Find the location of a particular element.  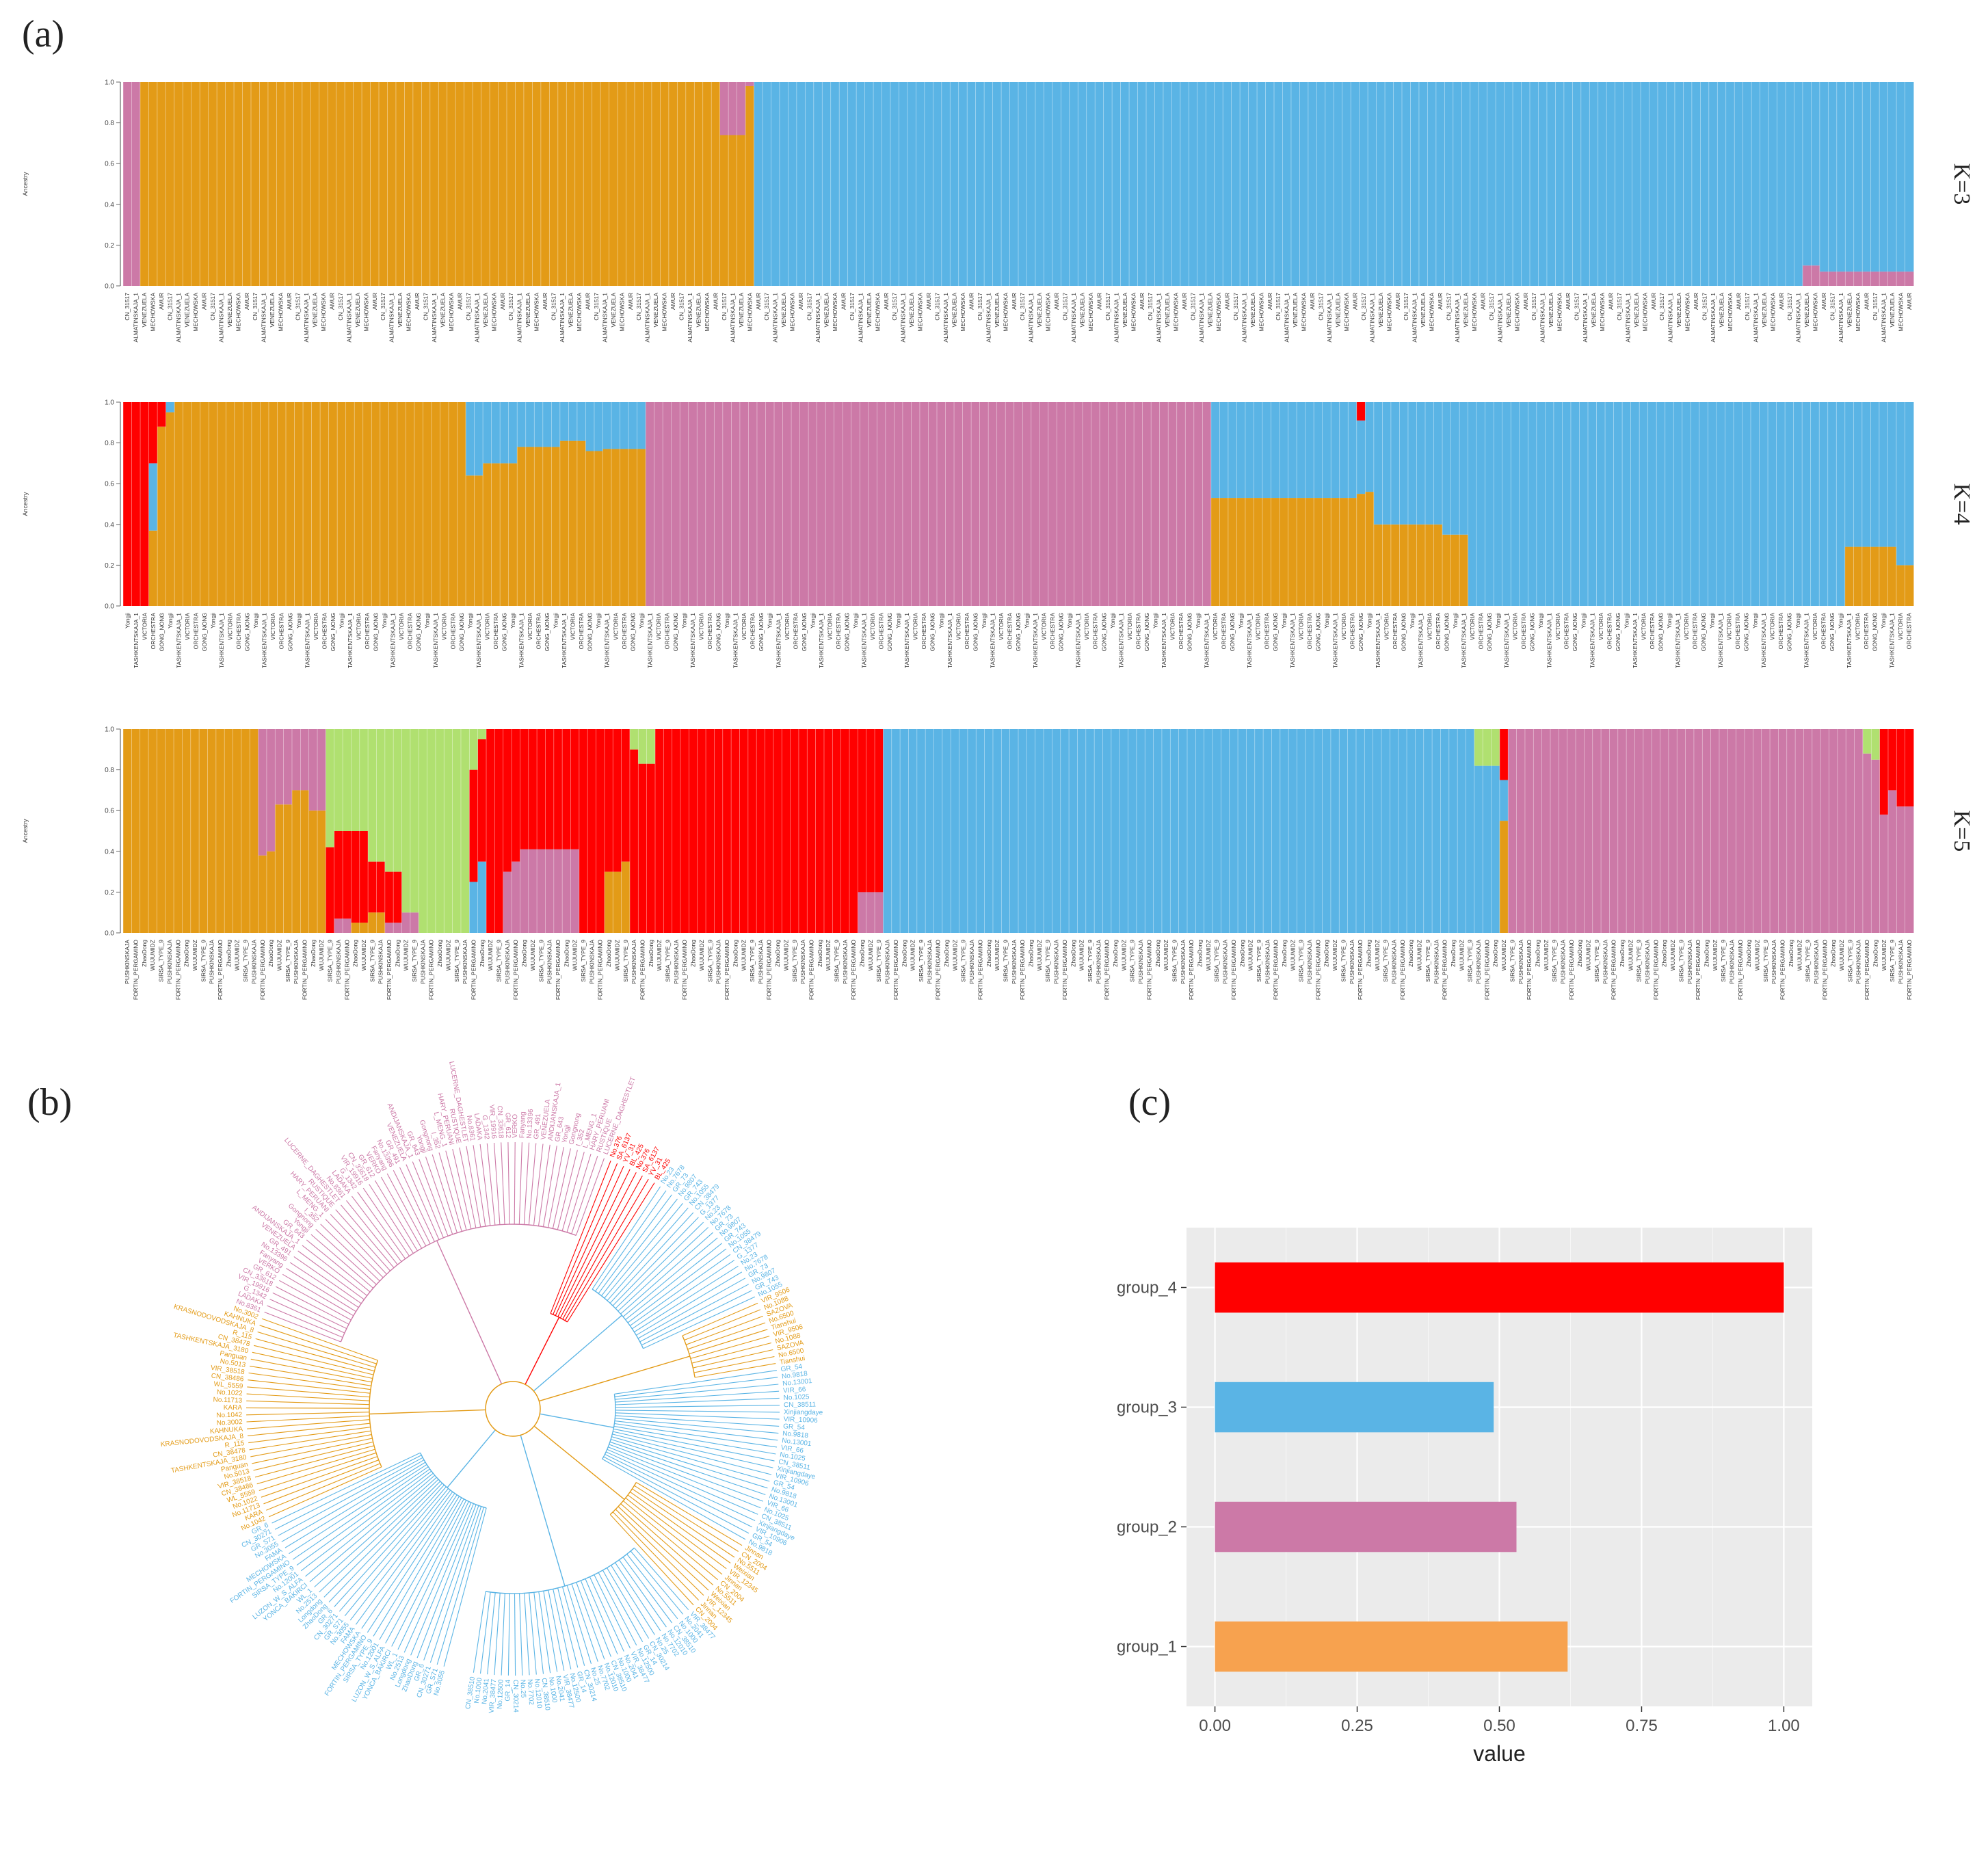

tip-label: No.9818 is located at coordinates (795, 1435).